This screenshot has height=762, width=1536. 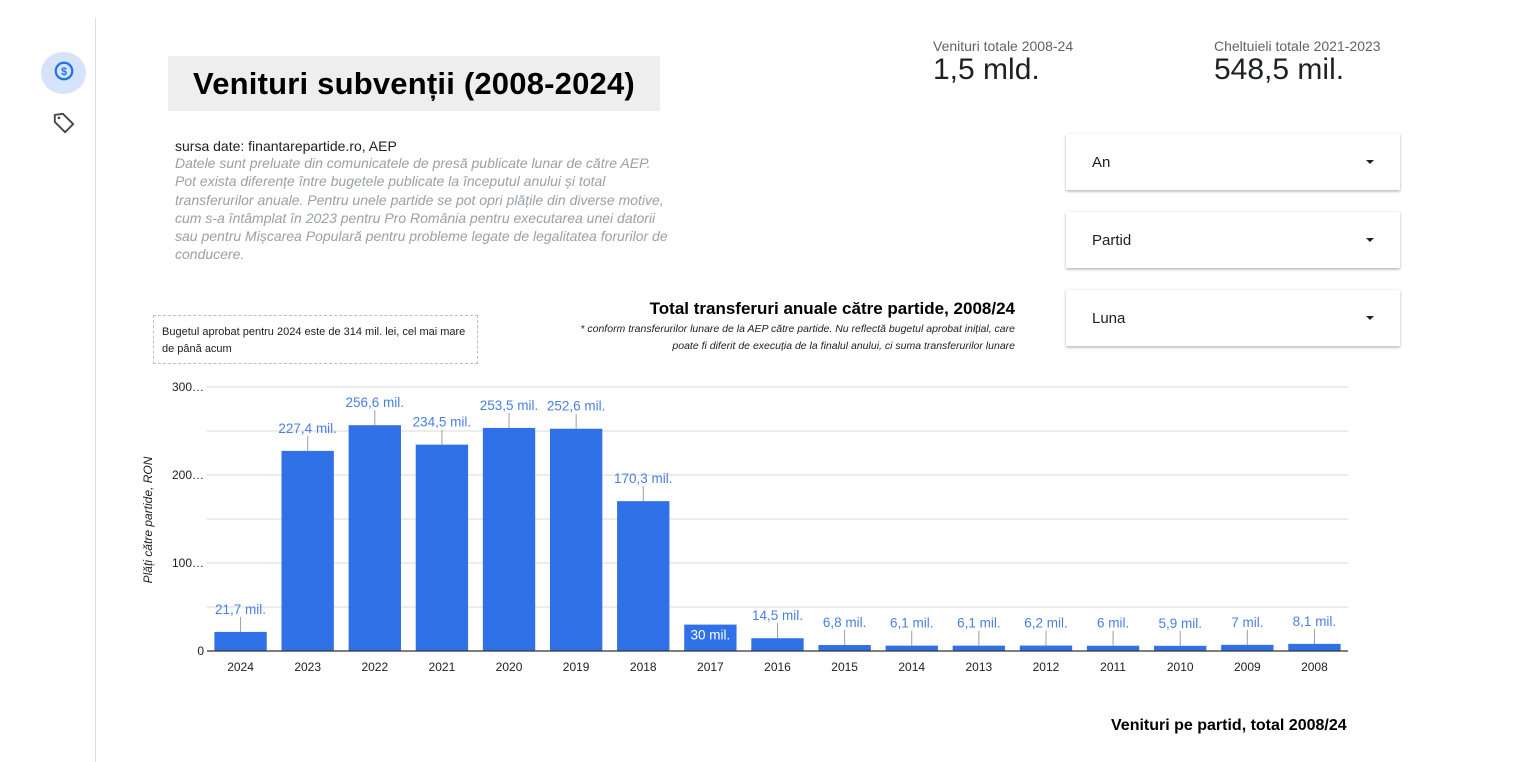 What do you see at coordinates (375, 402) in the screenshot?
I see `bar-value-label: 256,6 mil.` at bounding box center [375, 402].